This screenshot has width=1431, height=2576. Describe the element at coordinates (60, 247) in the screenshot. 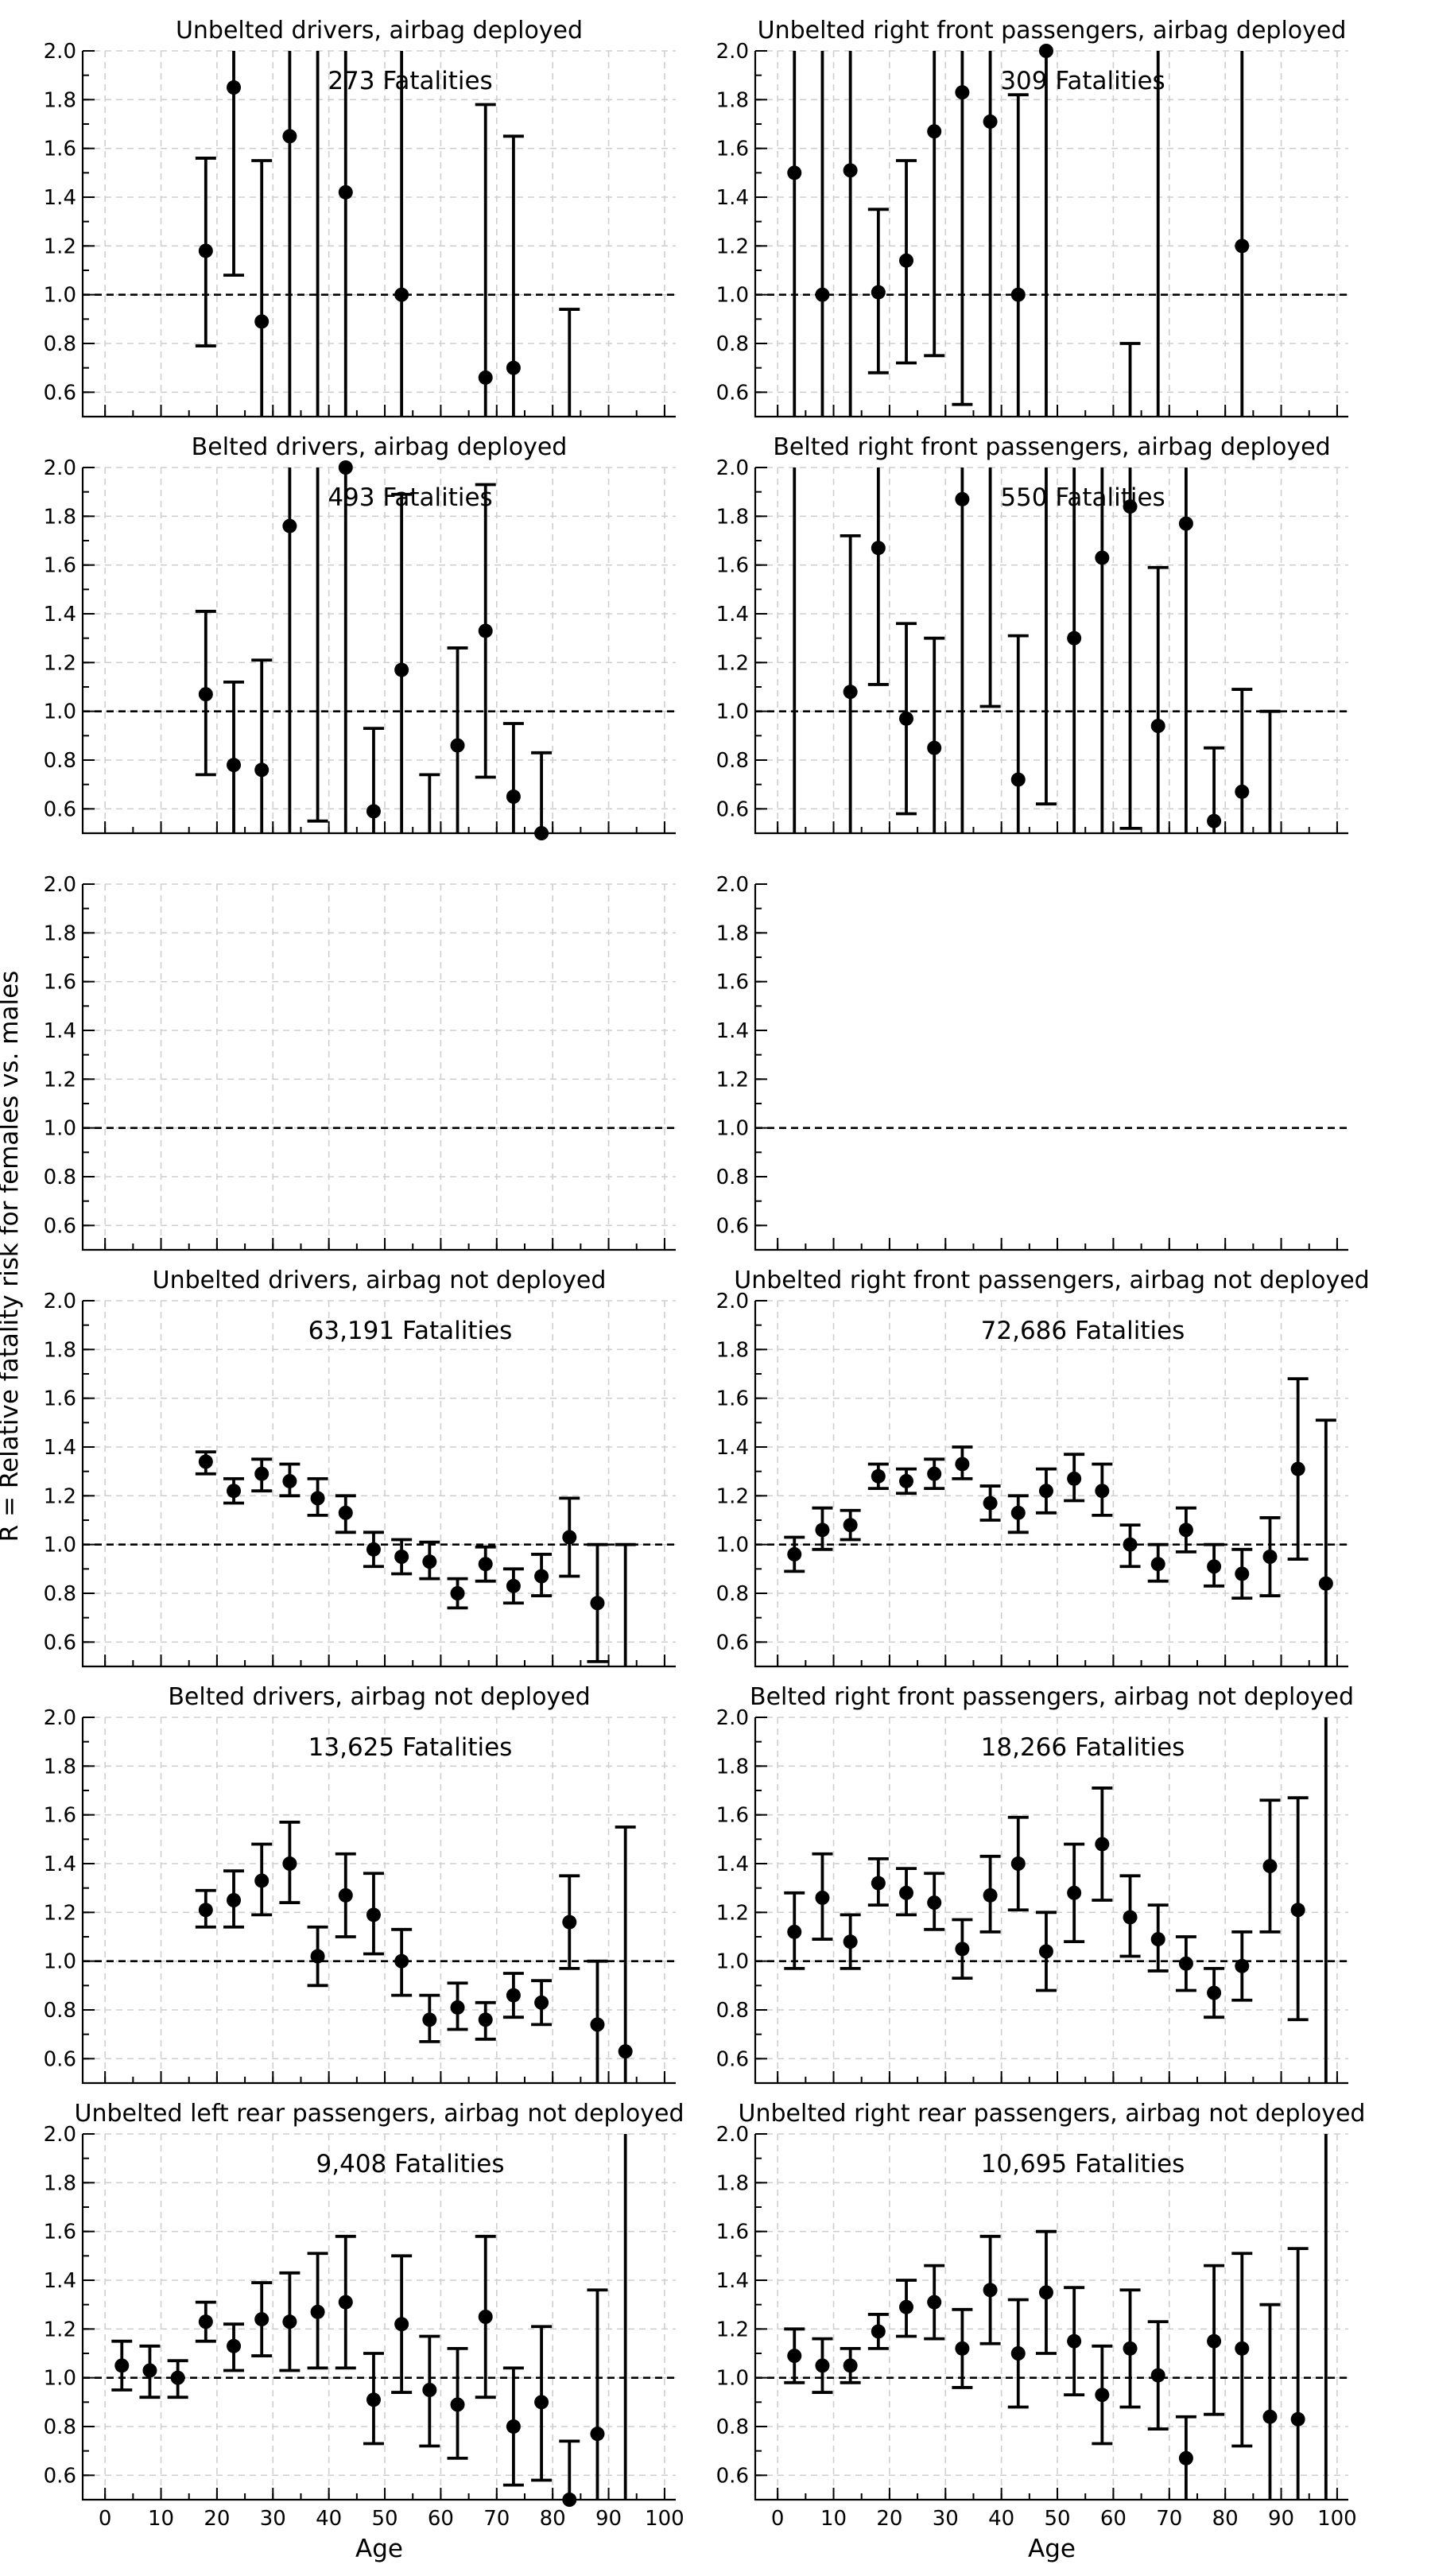

I see `y-tick-label: 1.2` at that location.